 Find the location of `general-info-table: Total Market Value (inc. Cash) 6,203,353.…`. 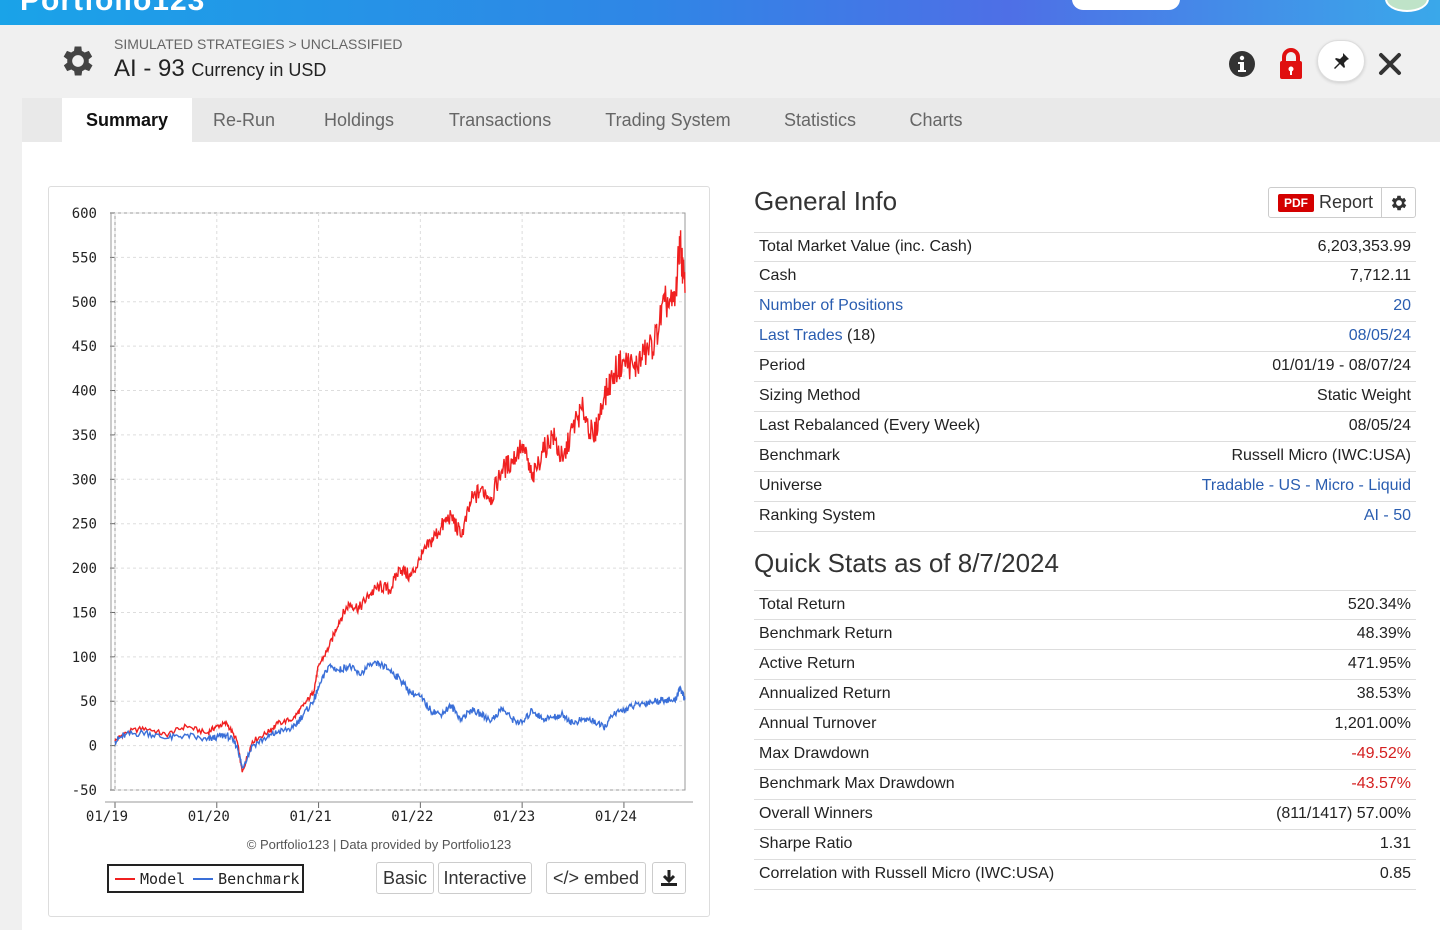

general-info-table: Total Market Value (inc. Cash) 6,203,353.… is located at coordinates (1085, 382).